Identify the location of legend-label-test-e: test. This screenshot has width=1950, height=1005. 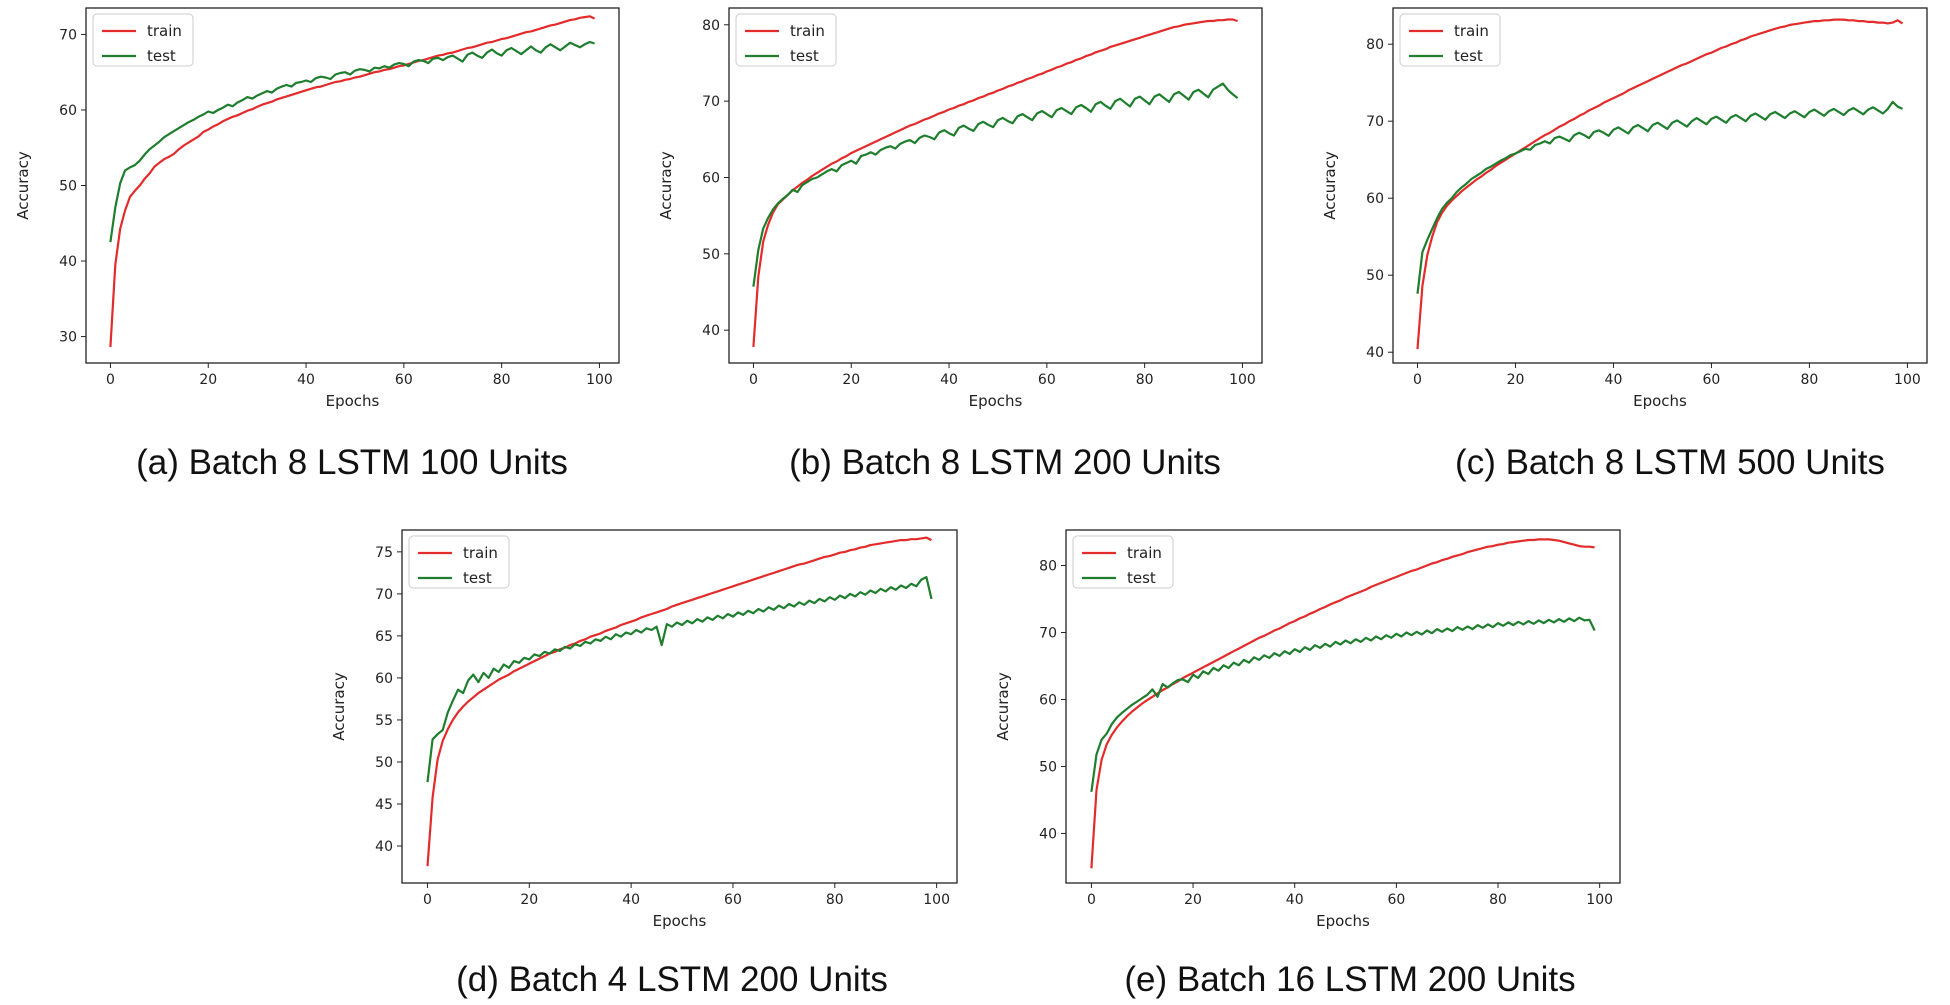
(1141, 578).